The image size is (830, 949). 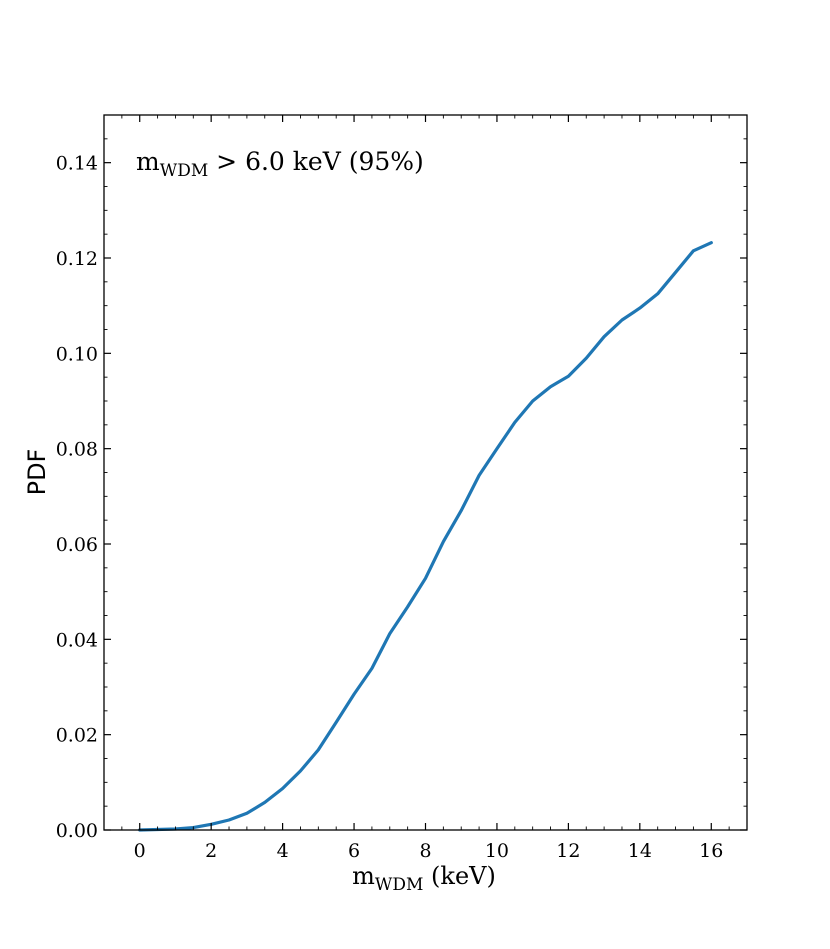 I want to click on chart-annotation: mWDM > 6.0 keV (95%), so click(x=280, y=164).